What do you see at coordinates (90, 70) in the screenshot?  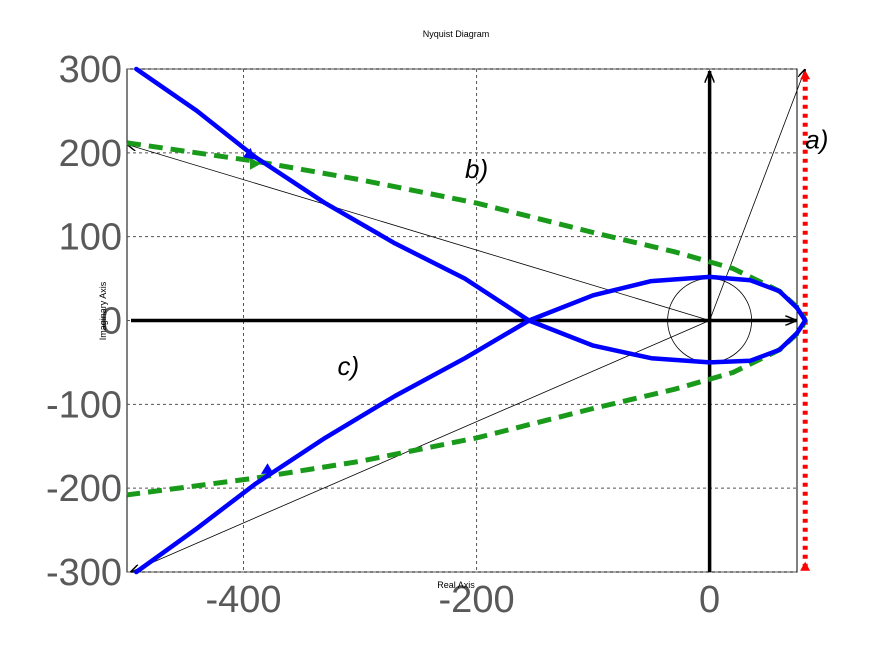 I see `y-tick-label: 300` at bounding box center [90, 70].